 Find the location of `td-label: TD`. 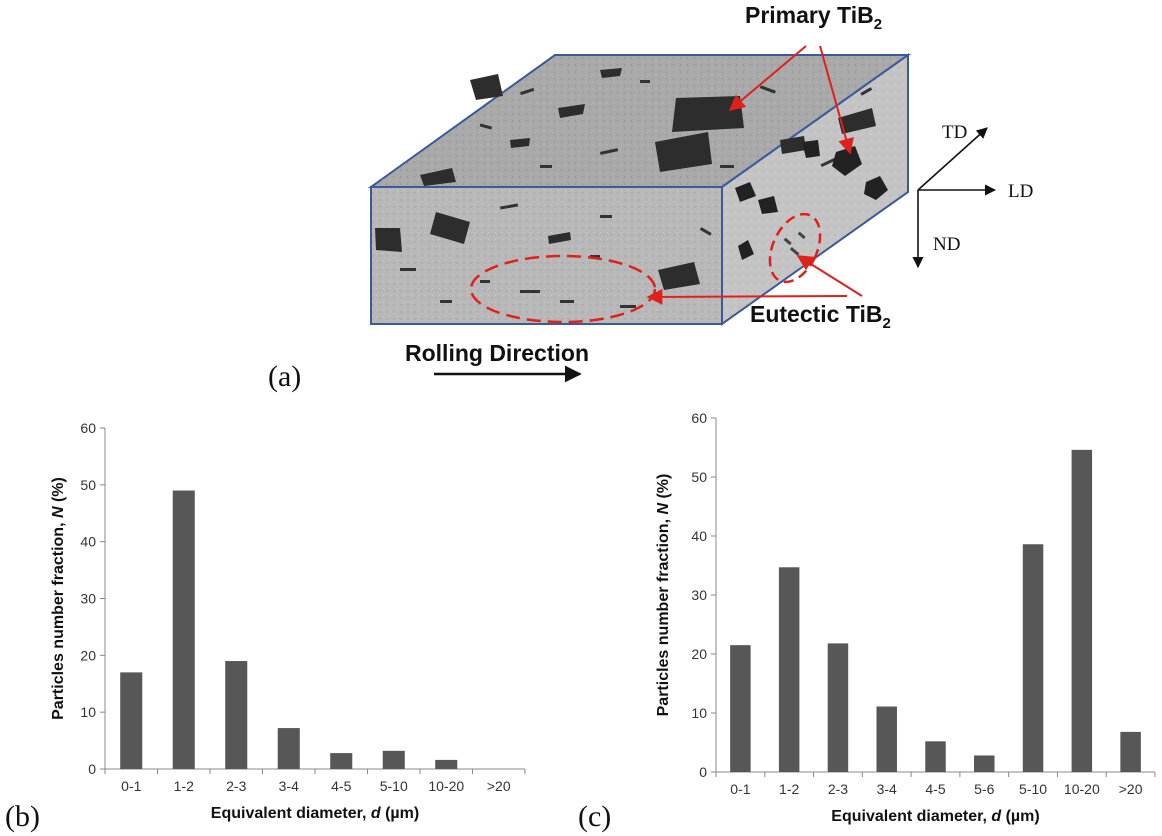

td-label: TD is located at coordinates (954, 132).